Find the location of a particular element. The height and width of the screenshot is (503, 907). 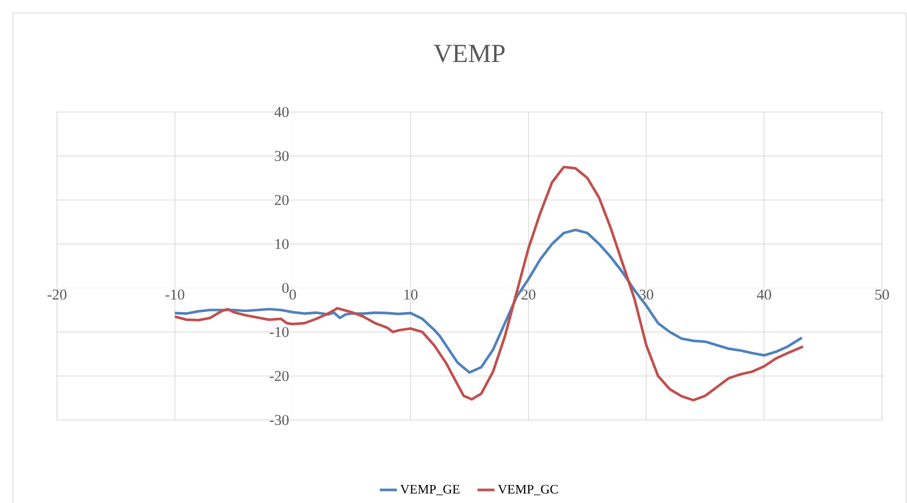

x-tick-label: -10 is located at coordinates (174, 295).